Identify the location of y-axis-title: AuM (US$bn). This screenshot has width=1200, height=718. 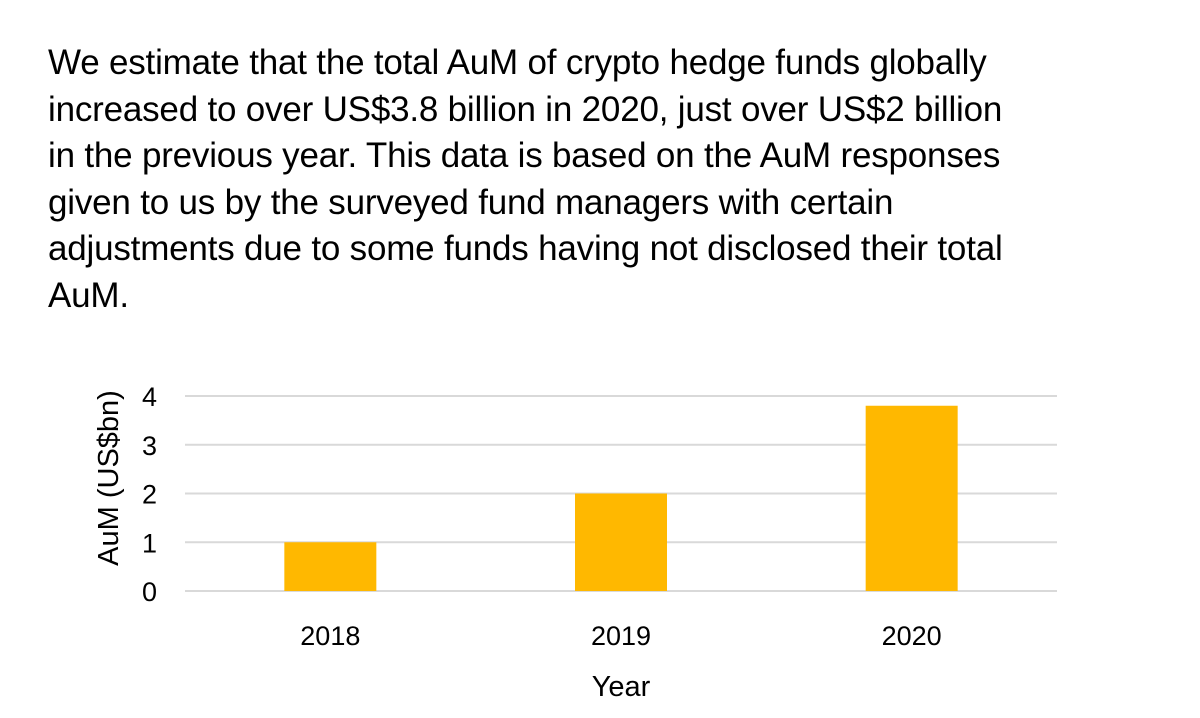
(109, 478).